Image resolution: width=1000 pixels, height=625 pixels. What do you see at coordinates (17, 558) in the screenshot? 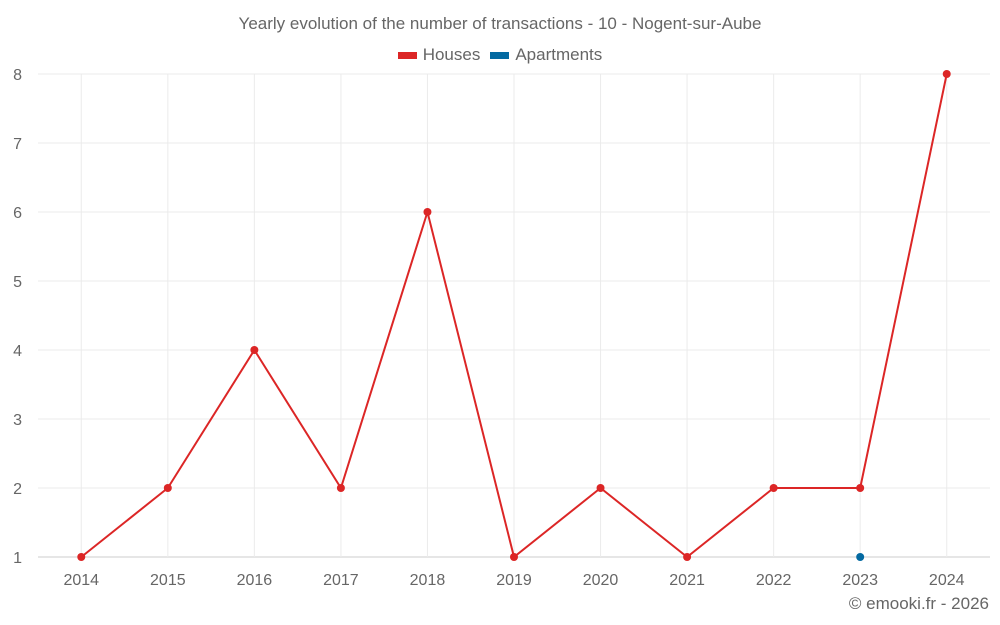
I see `y-tick-label: 1` at bounding box center [17, 558].